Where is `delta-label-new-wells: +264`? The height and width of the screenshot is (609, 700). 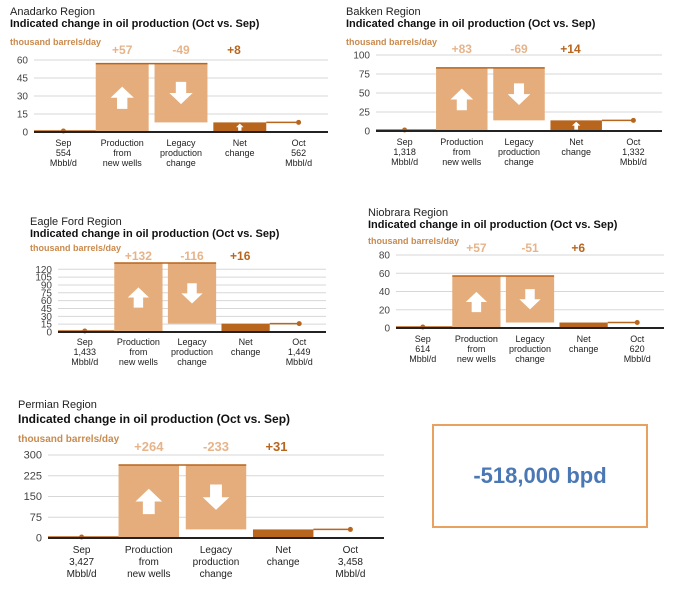 delta-label-new-wells: +264 is located at coordinates (149, 446).